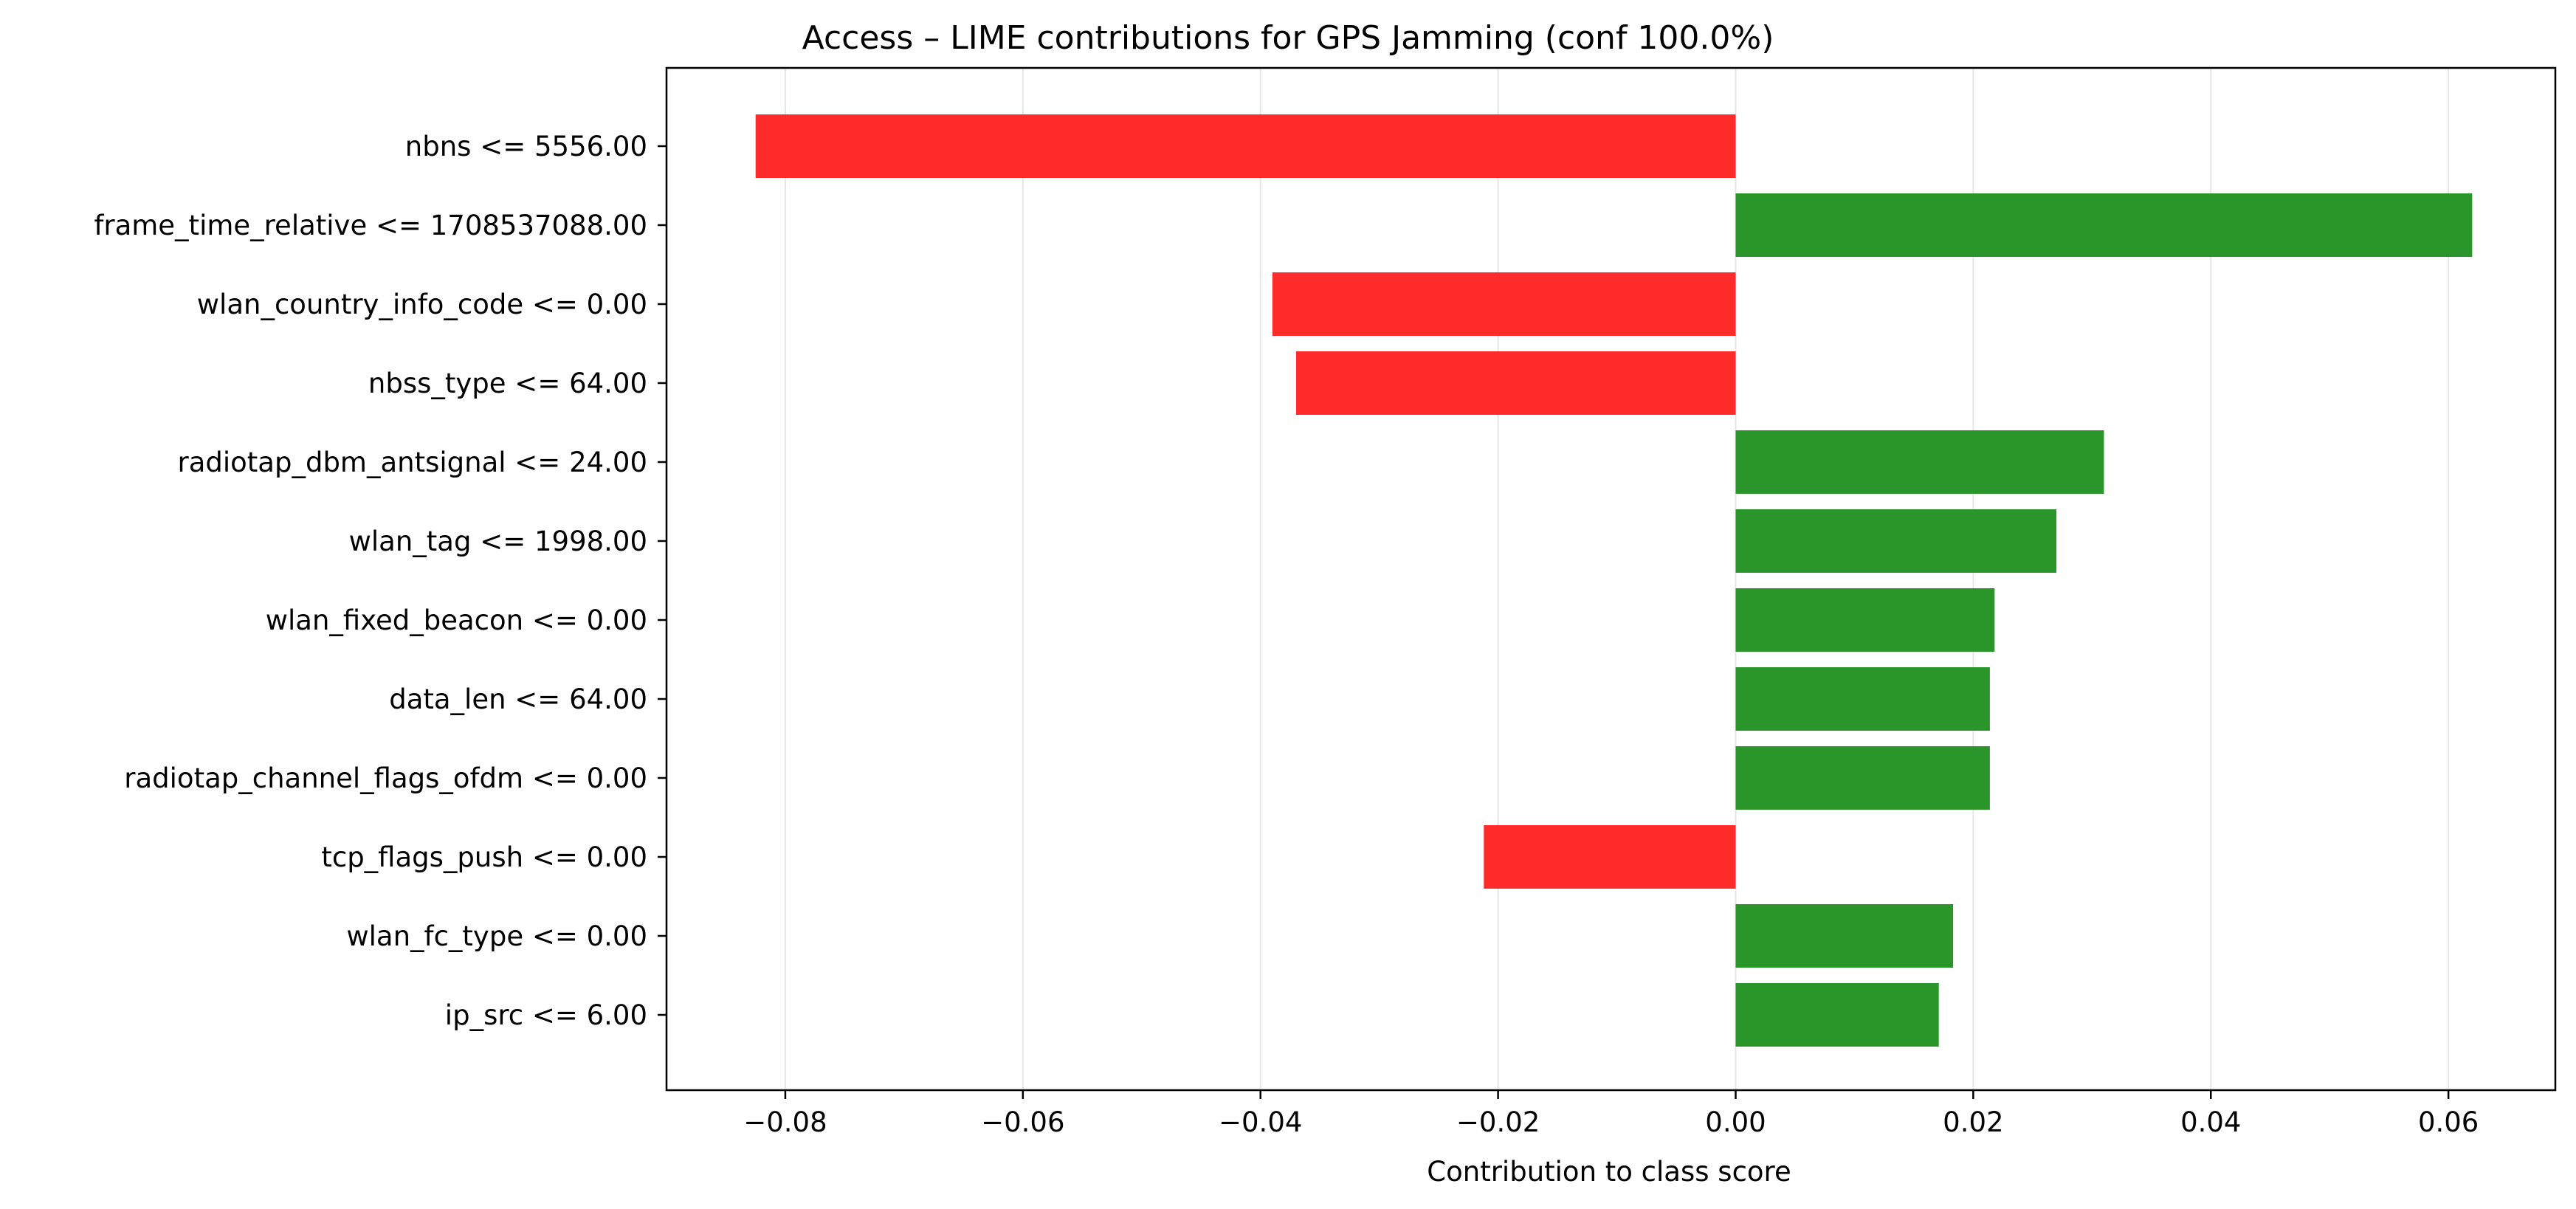 This screenshot has height=1209, width=2576. I want to click on y-tick-label: radiotap_channel_flags_ofdm <= 0.00, so click(386, 778).